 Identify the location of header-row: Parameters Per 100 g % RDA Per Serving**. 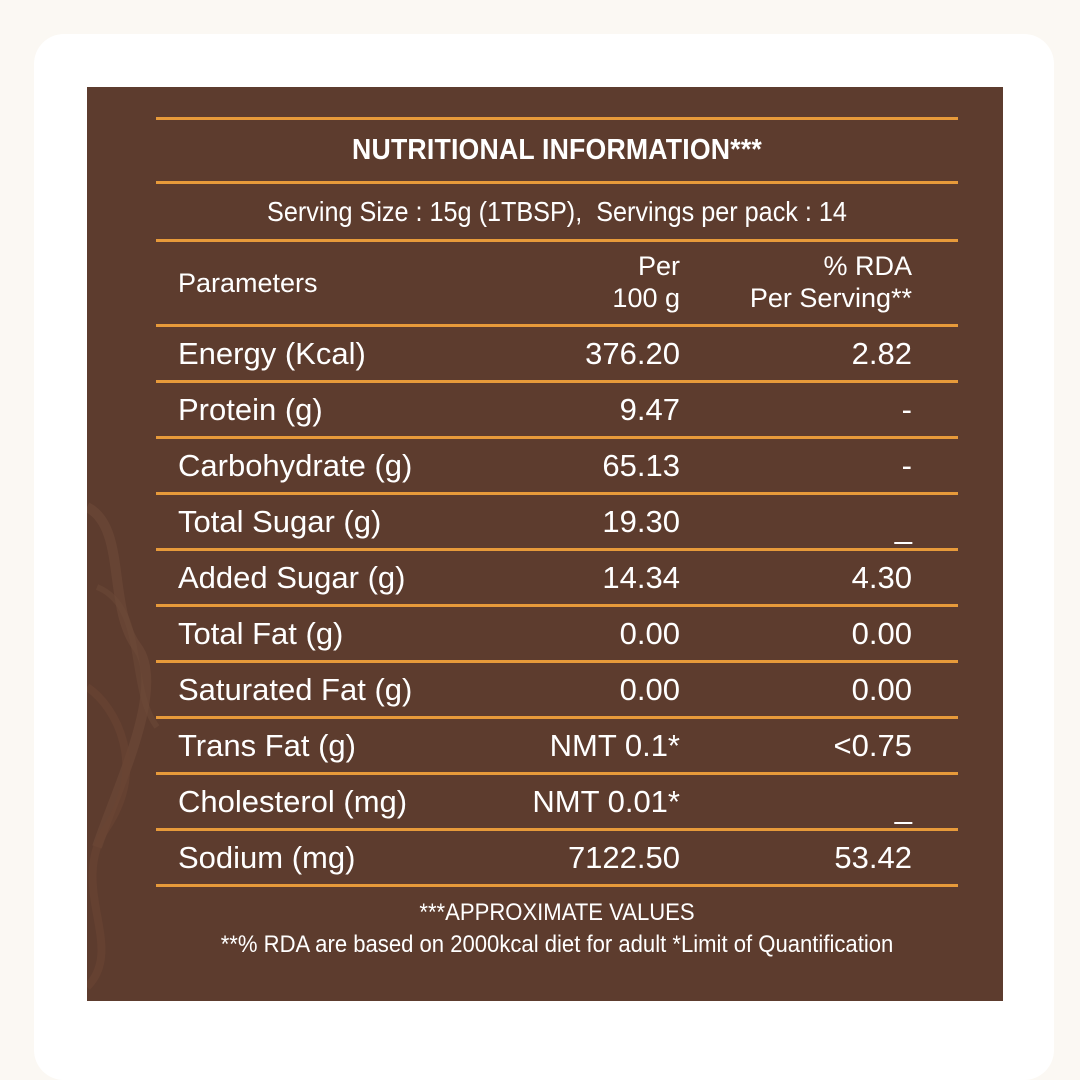
(557, 283).